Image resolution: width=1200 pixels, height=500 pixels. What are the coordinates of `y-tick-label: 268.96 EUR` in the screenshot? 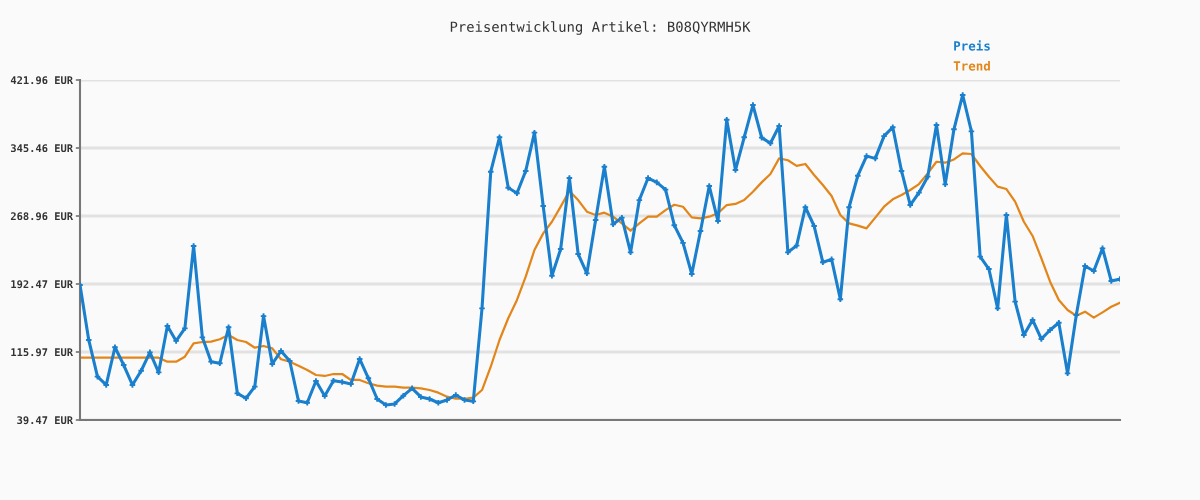 It's located at (42, 216).